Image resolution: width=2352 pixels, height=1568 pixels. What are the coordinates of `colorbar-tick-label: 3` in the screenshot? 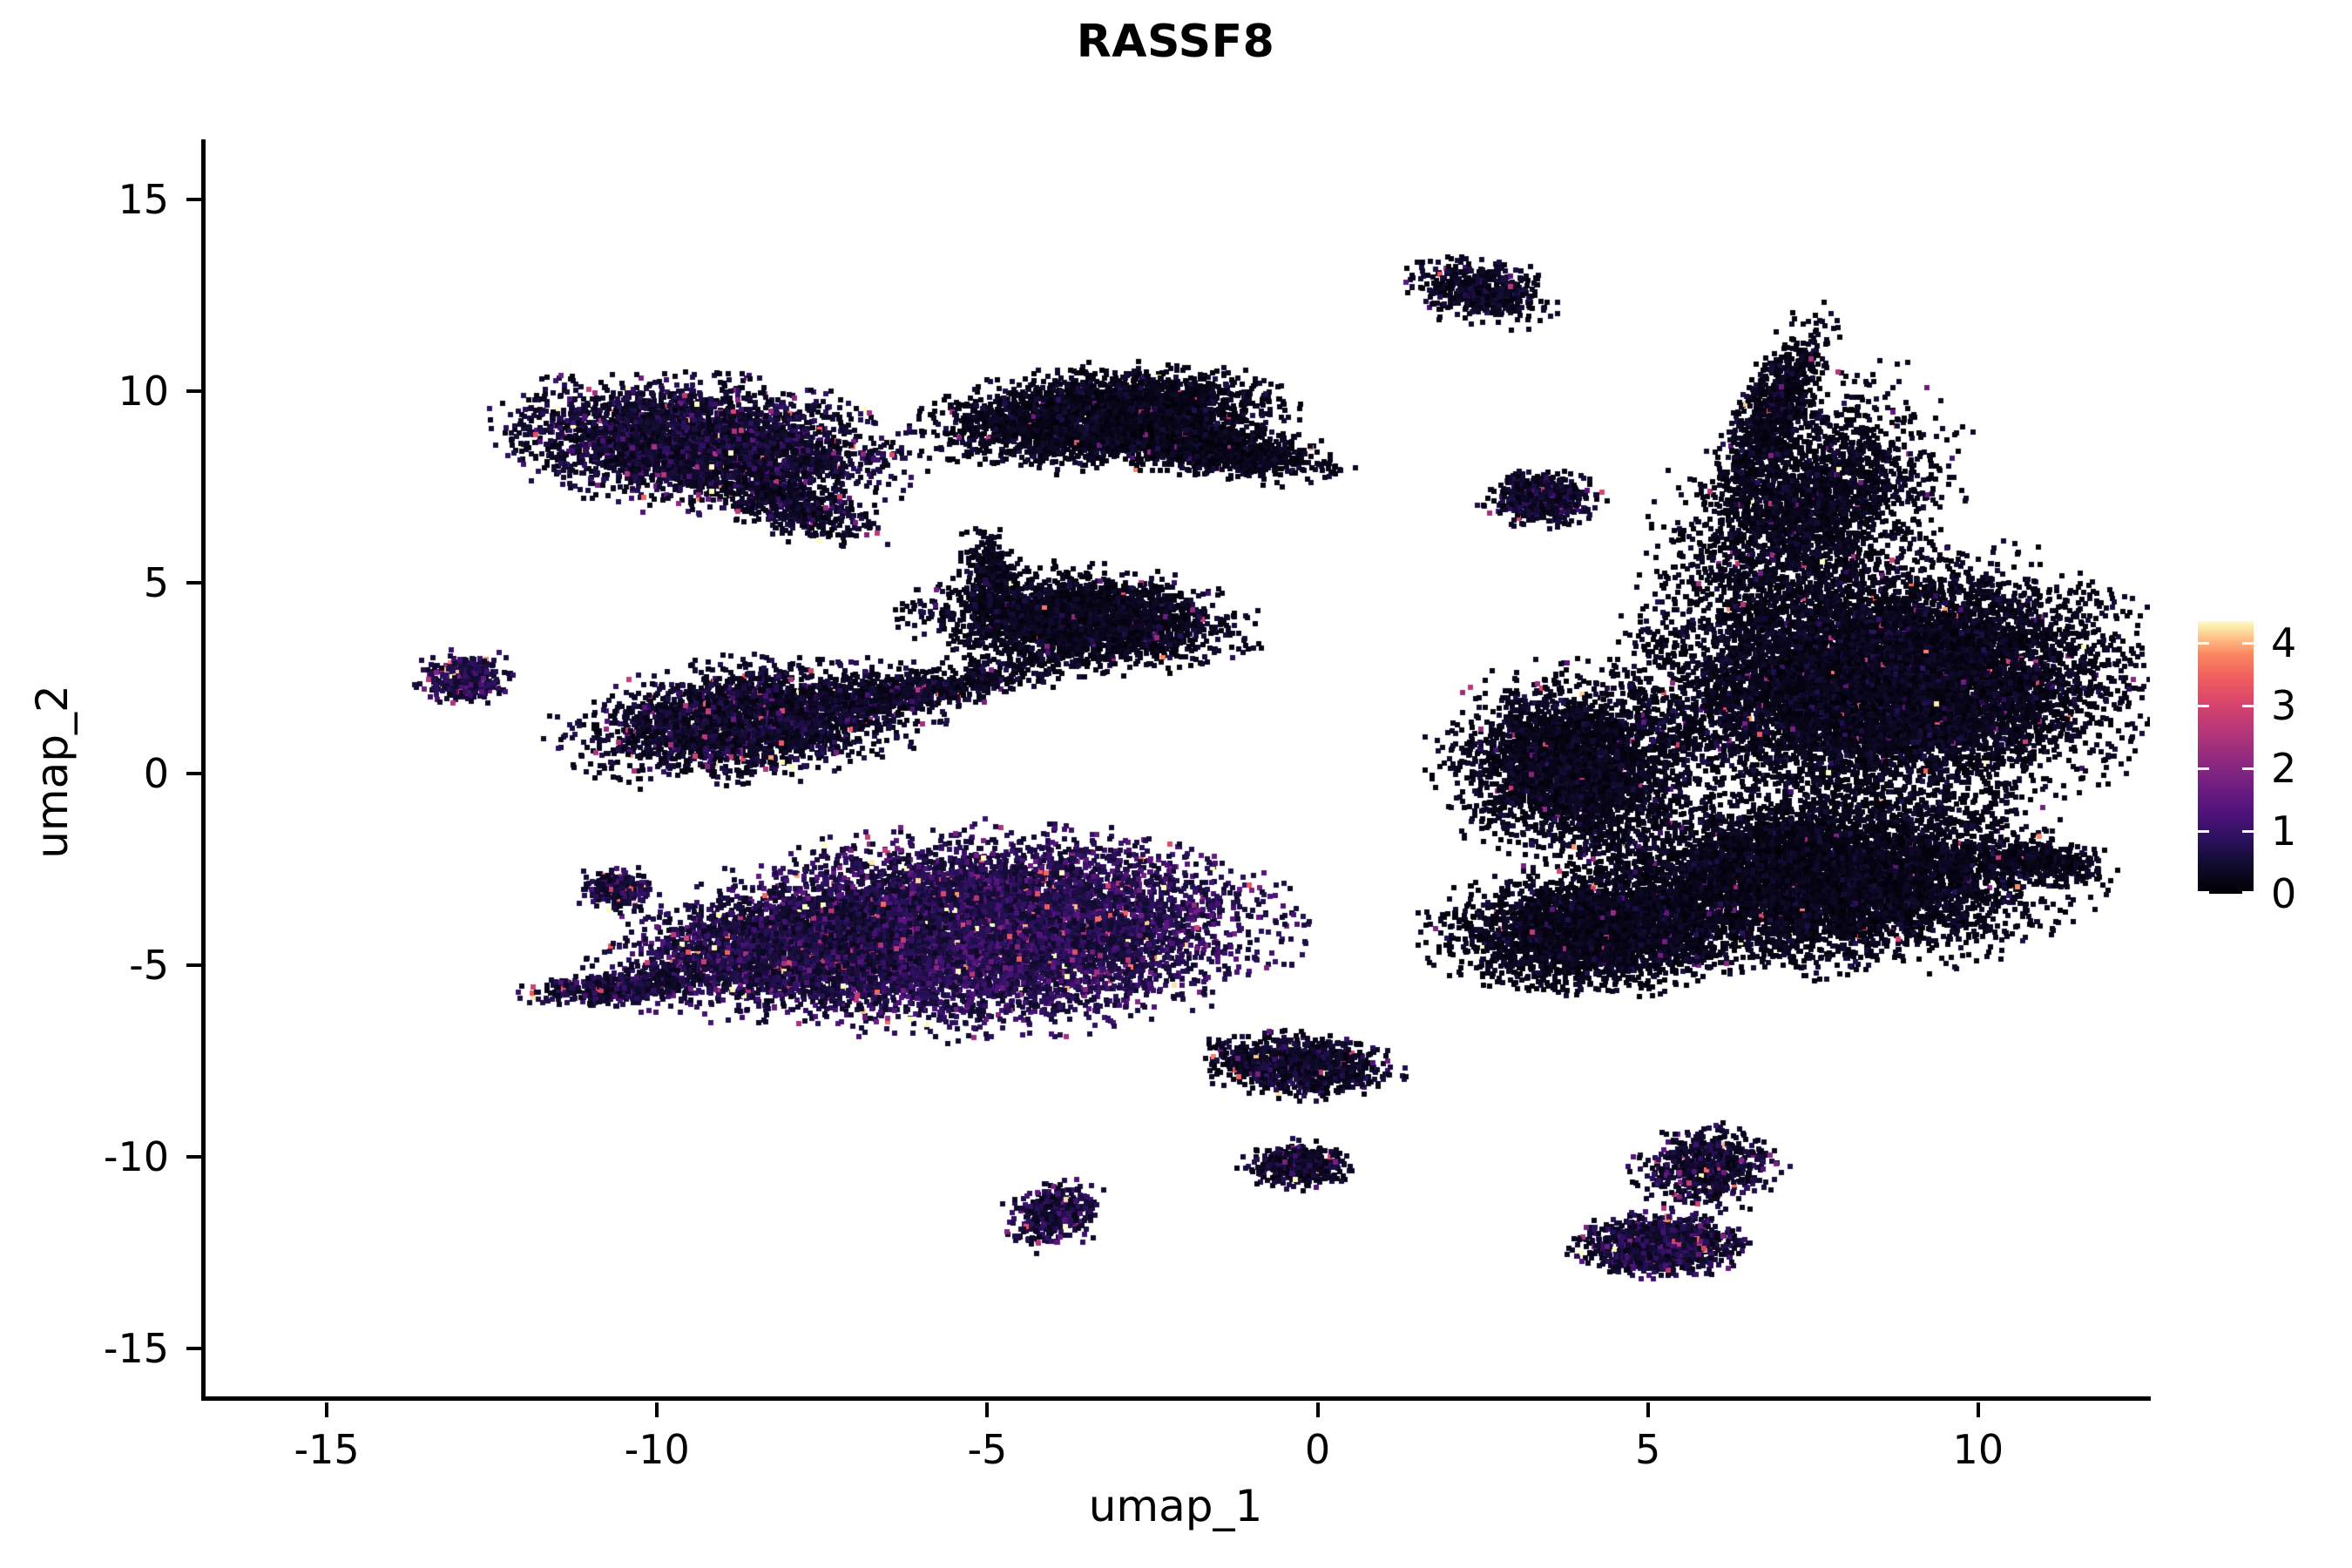 It's located at (2284, 706).